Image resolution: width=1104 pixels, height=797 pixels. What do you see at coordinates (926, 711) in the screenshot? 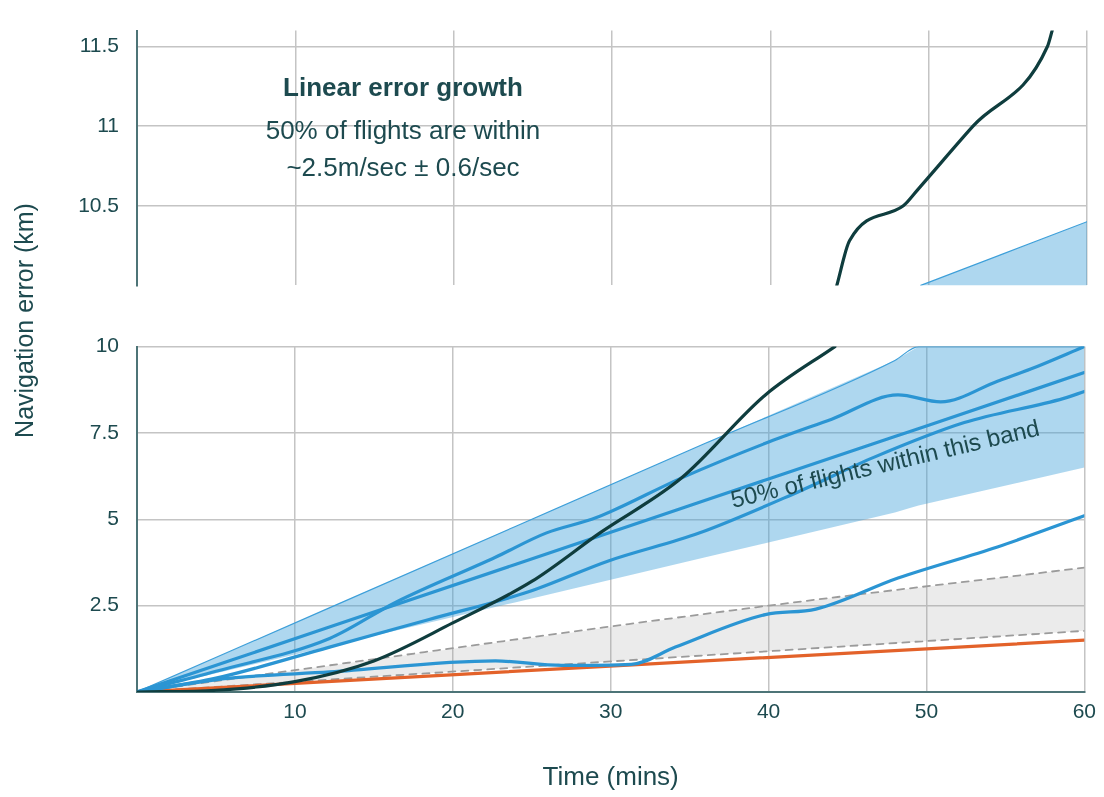
I see `x-tick-label: 50` at bounding box center [926, 711].